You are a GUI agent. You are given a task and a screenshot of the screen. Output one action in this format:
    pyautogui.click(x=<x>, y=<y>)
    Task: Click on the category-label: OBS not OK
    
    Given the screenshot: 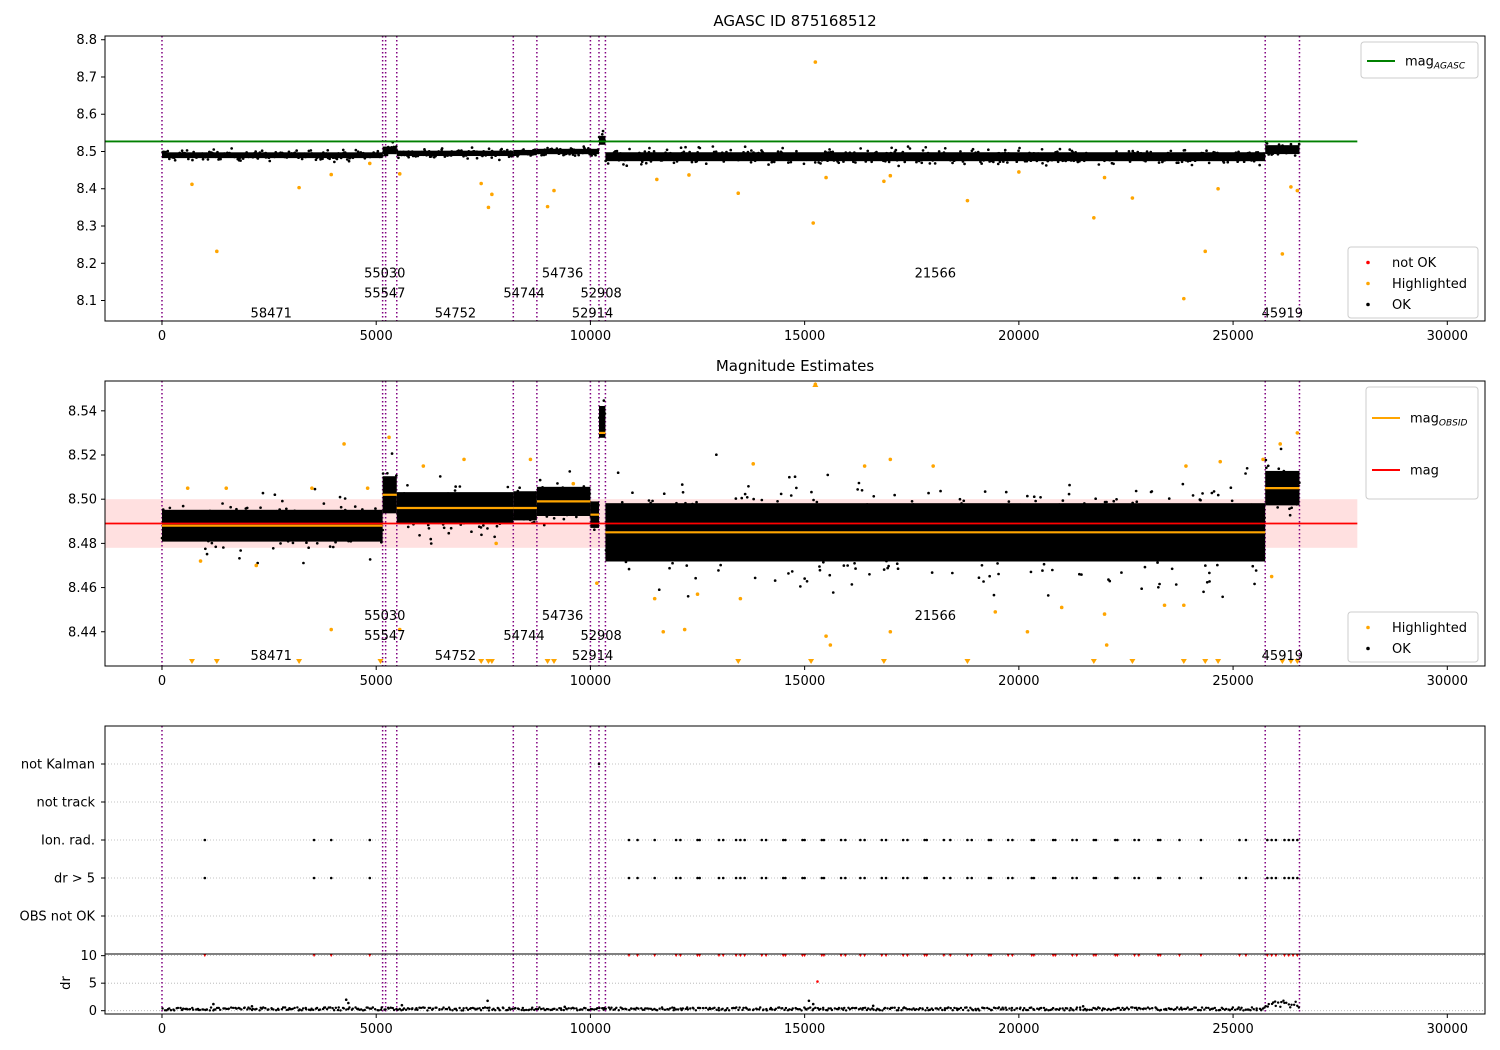 What is the action you would take?
    pyautogui.click(x=58, y=917)
    